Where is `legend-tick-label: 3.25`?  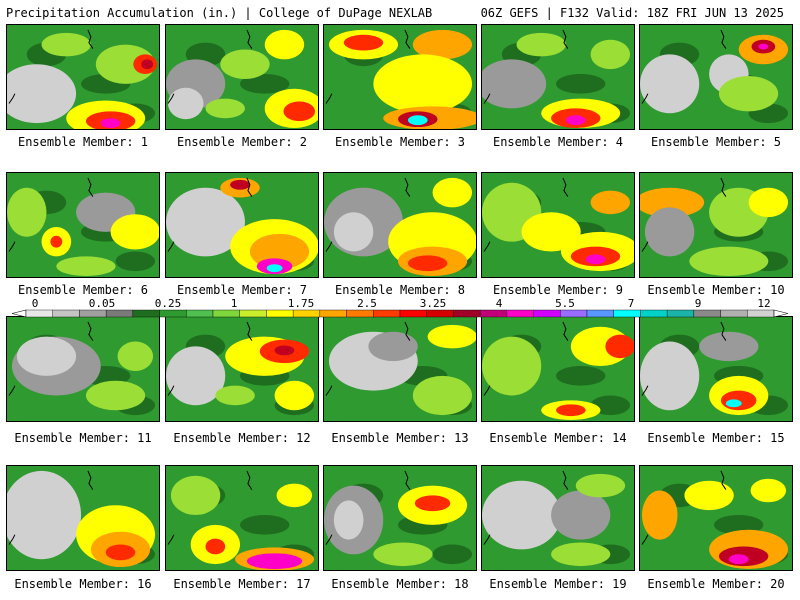 legend-tick-label: 3.25 is located at coordinates (433, 303).